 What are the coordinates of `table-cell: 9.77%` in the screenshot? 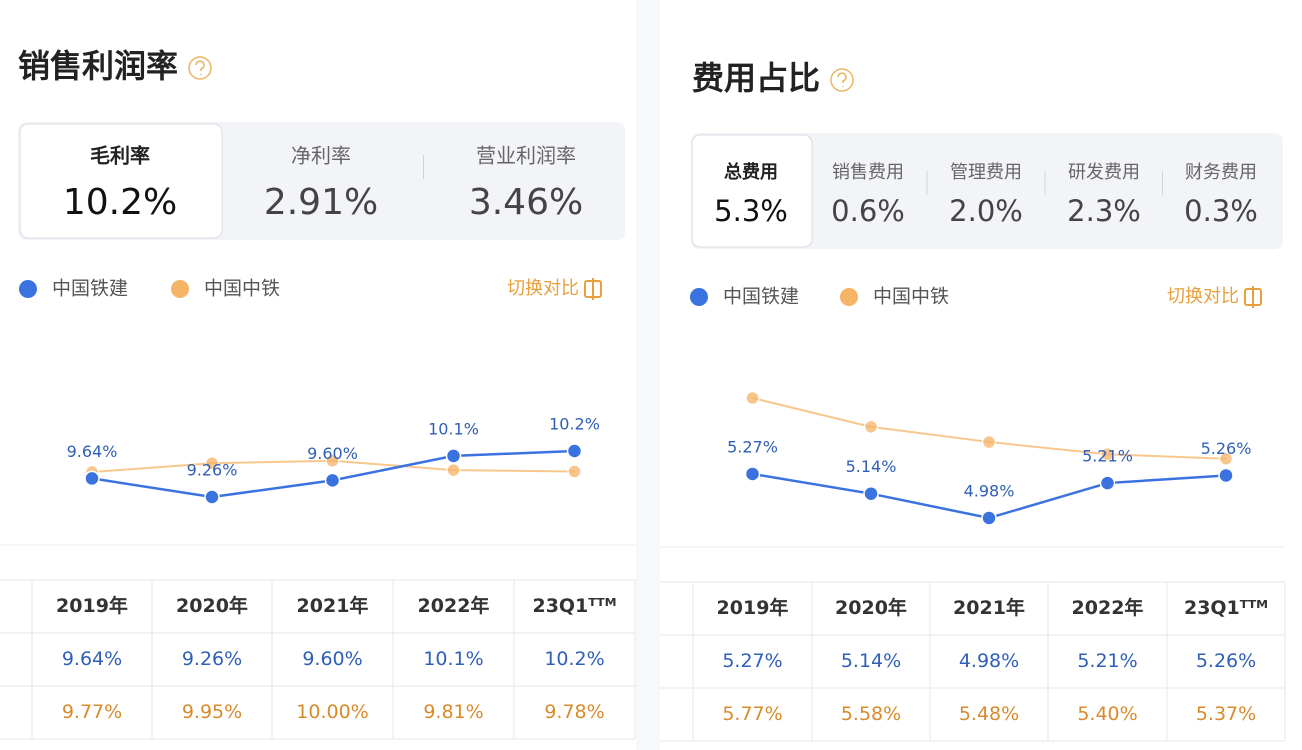 It's located at (92, 712).